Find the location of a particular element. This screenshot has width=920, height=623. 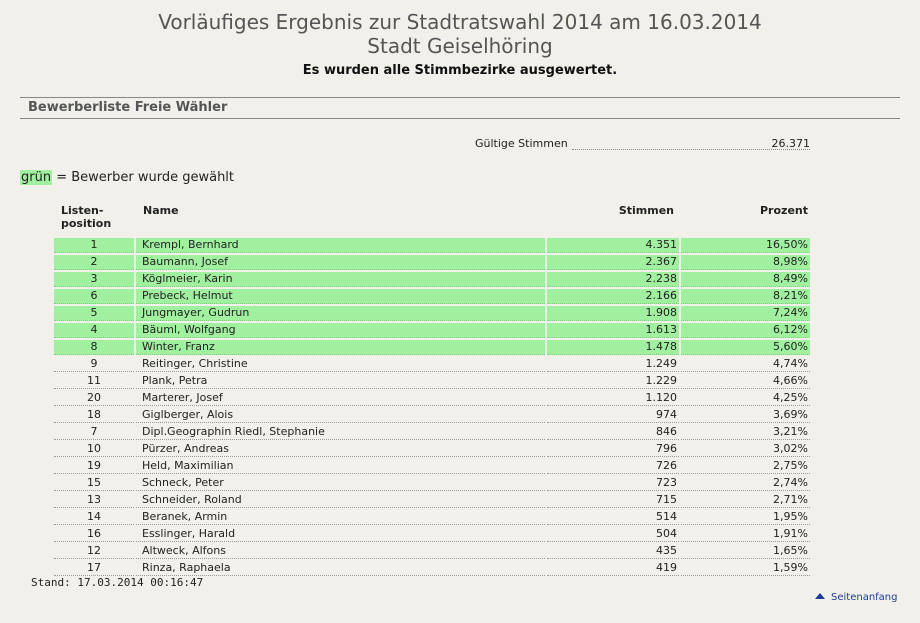

cell-percent: 8,98% is located at coordinates (745, 262).